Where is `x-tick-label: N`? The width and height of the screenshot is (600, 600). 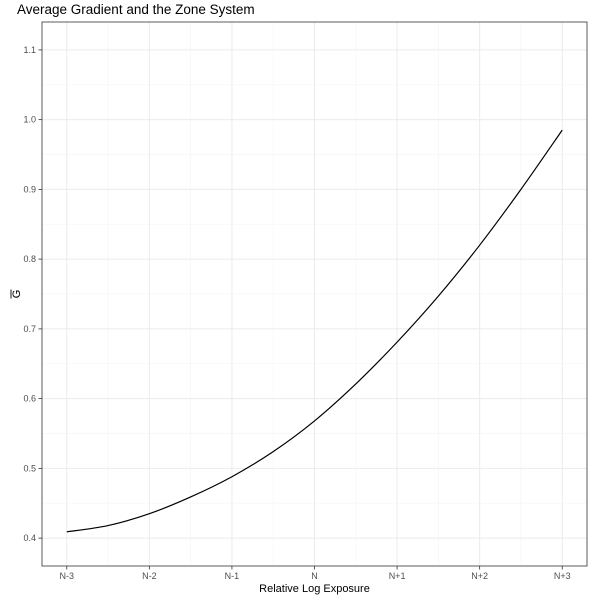
x-tick-label: N is located at coordinates (314, 576).